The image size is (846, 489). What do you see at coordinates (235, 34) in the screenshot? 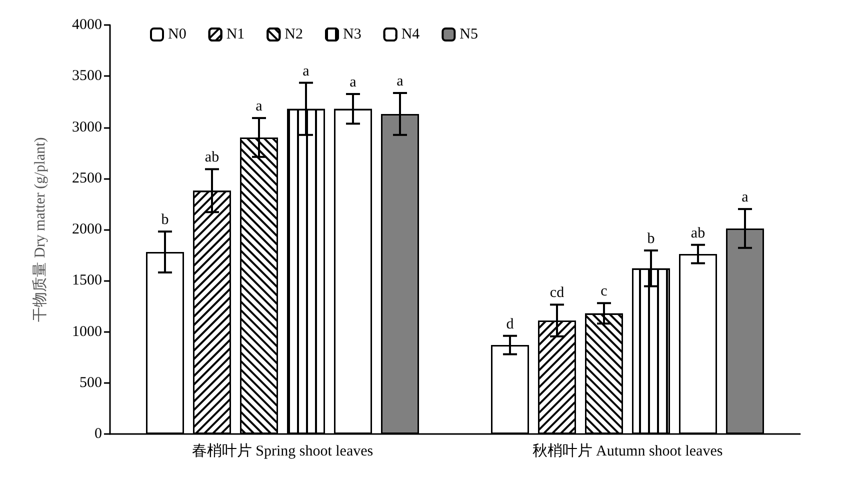
I see `legend-label: N1` at bounding box center [235, 34].